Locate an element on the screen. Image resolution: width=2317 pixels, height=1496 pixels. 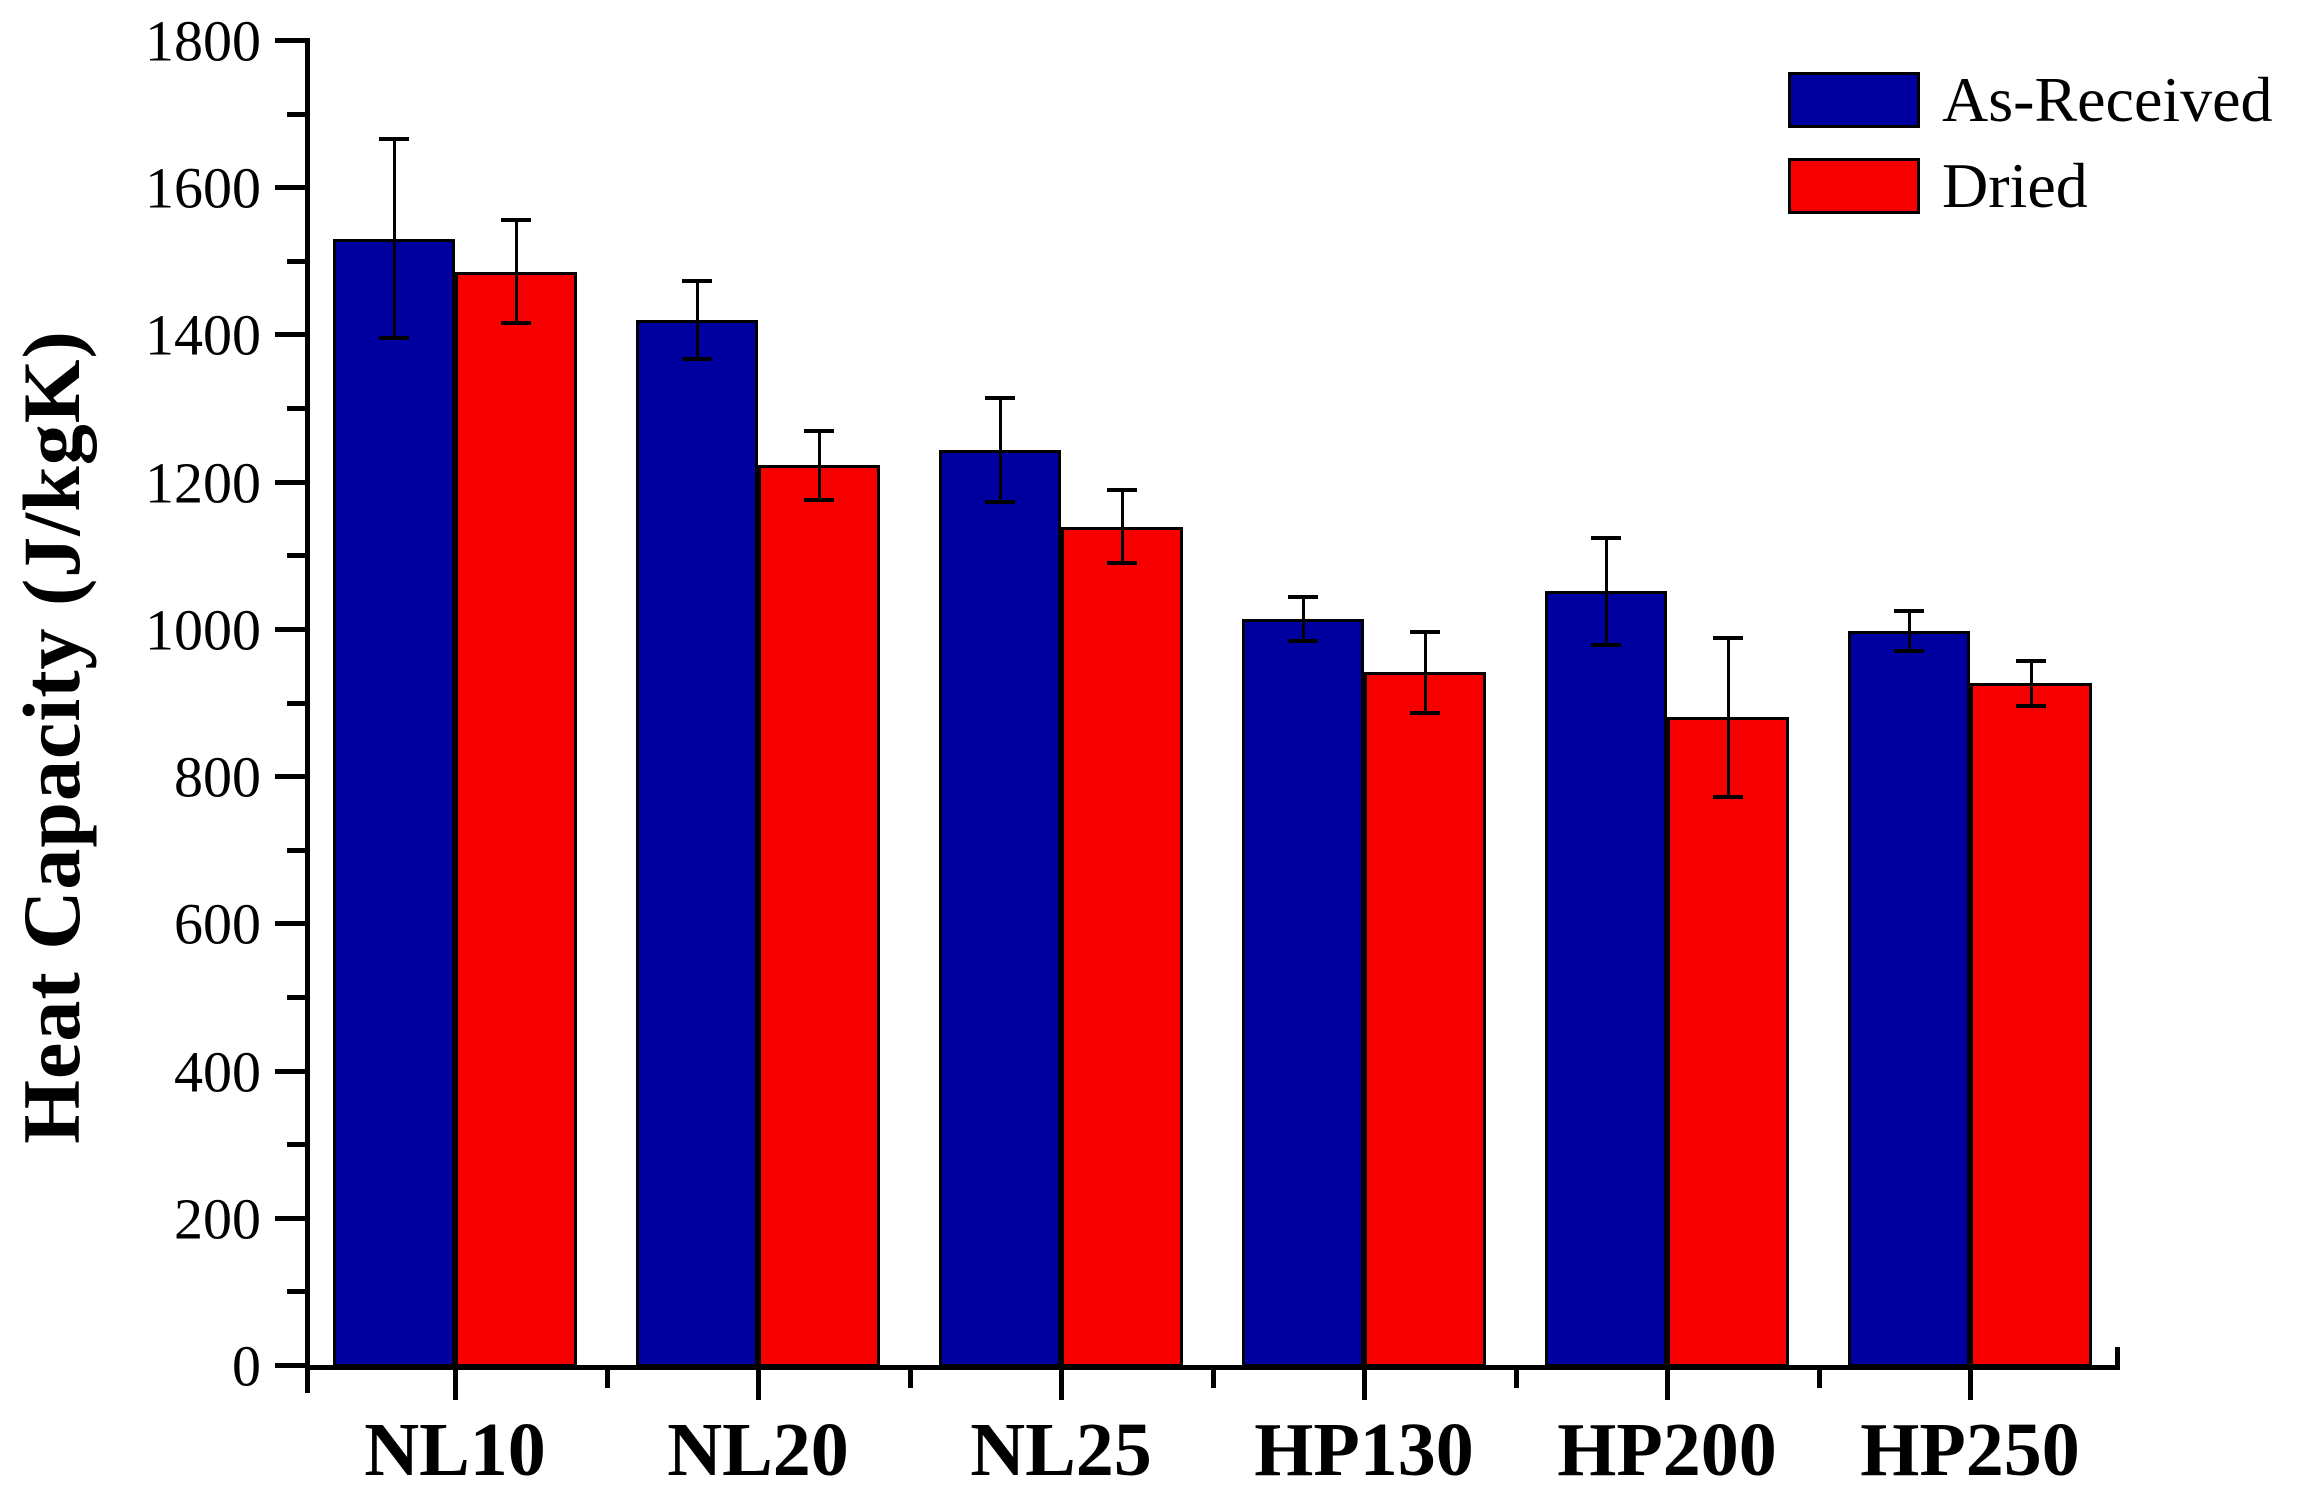
legend-swatch-dried is located at coordinates (1854, 186).